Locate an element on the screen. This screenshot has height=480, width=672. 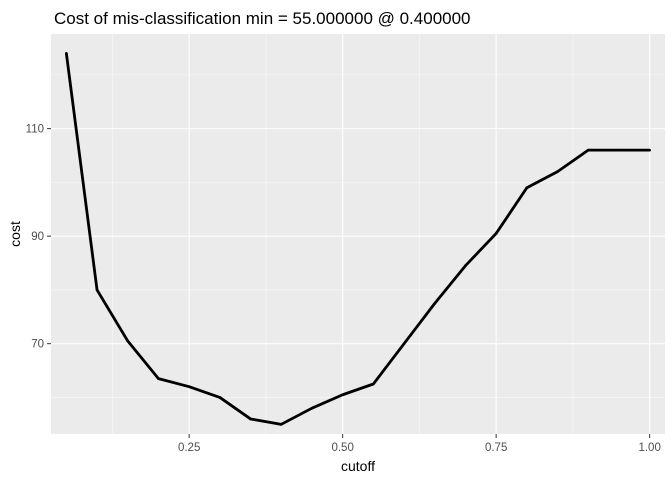
x-tick-label: 1.00 is located at coordinates (649, 448).